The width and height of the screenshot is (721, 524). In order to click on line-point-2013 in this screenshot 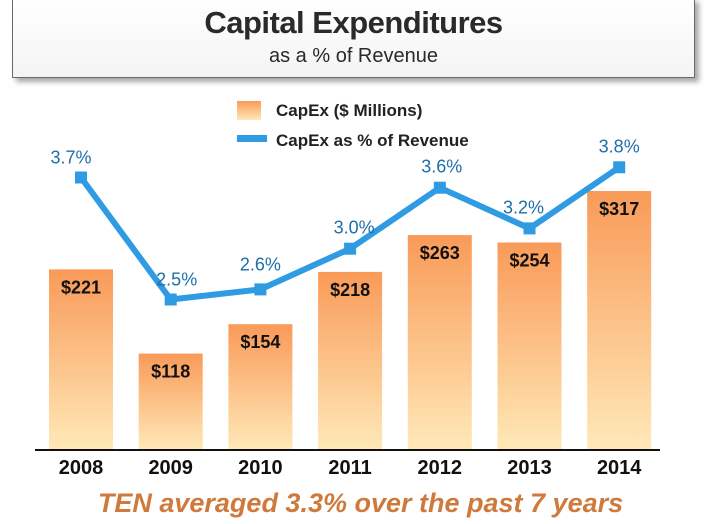, I will do `click(529, 228)`.